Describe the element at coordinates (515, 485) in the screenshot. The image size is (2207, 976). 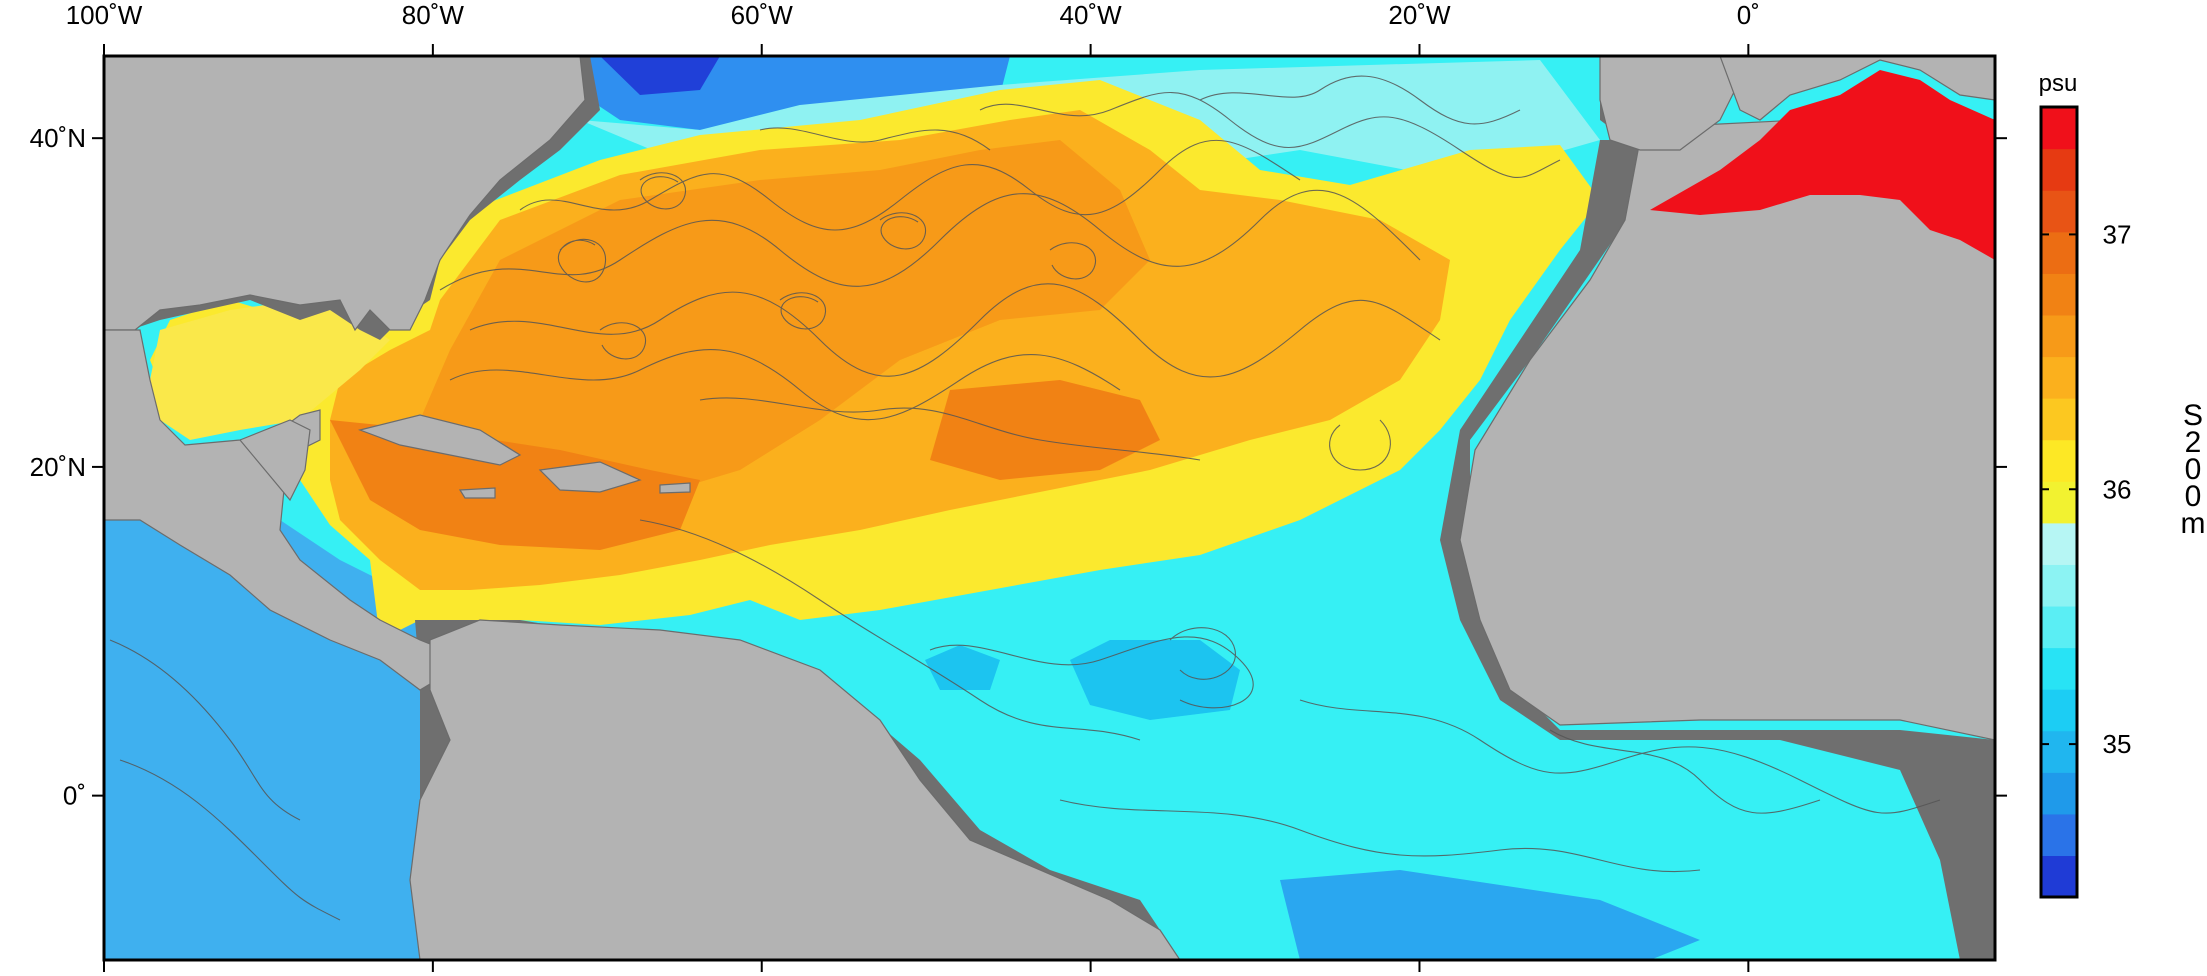
I see `caribbean-high-salinity` at that location.